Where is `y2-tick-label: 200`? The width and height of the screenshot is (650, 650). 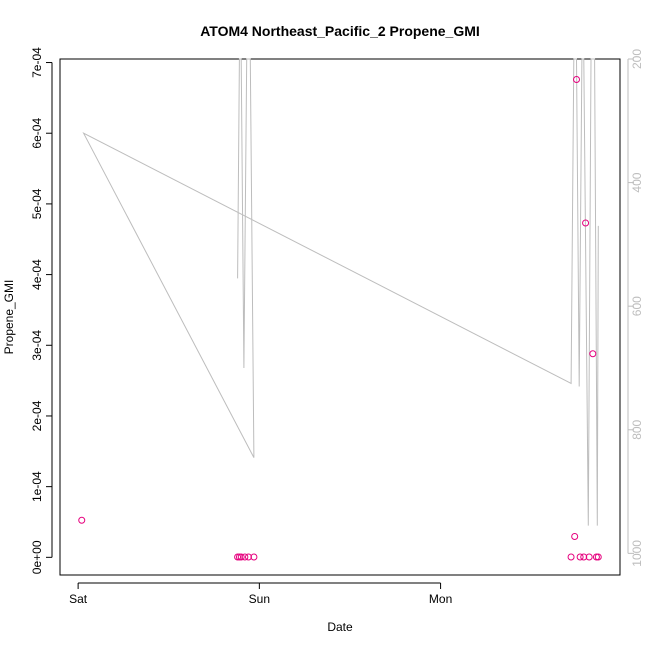
y2-tick-label: 200 is located at coordinates (637, 59).